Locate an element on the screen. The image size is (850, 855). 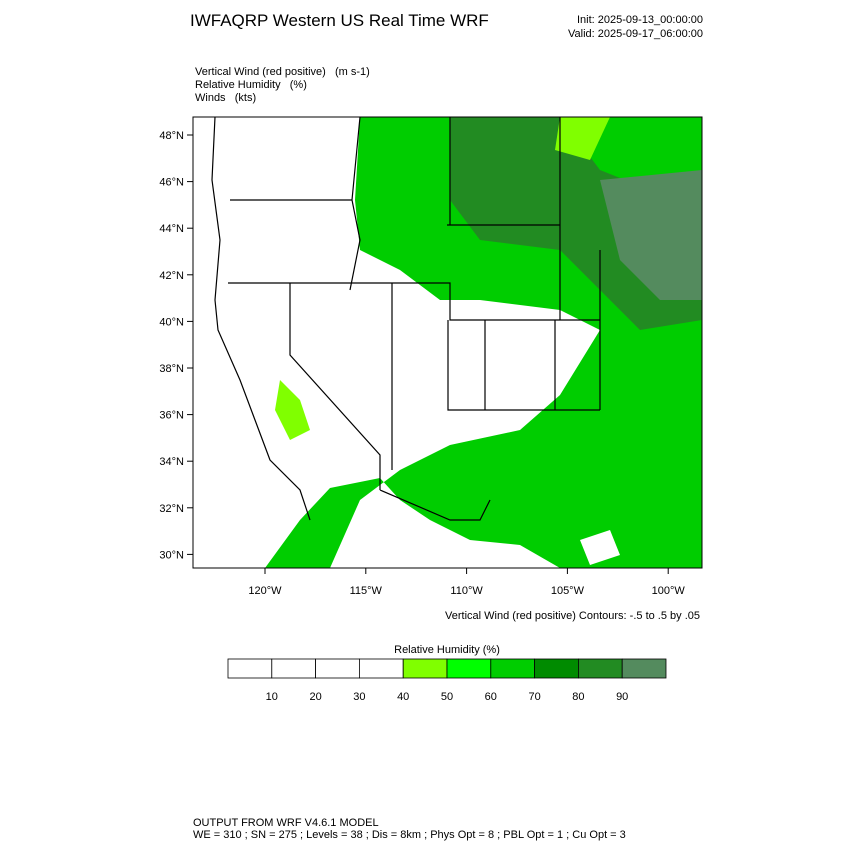
colorbar-label: 40 is located at coordinates (403, 697).